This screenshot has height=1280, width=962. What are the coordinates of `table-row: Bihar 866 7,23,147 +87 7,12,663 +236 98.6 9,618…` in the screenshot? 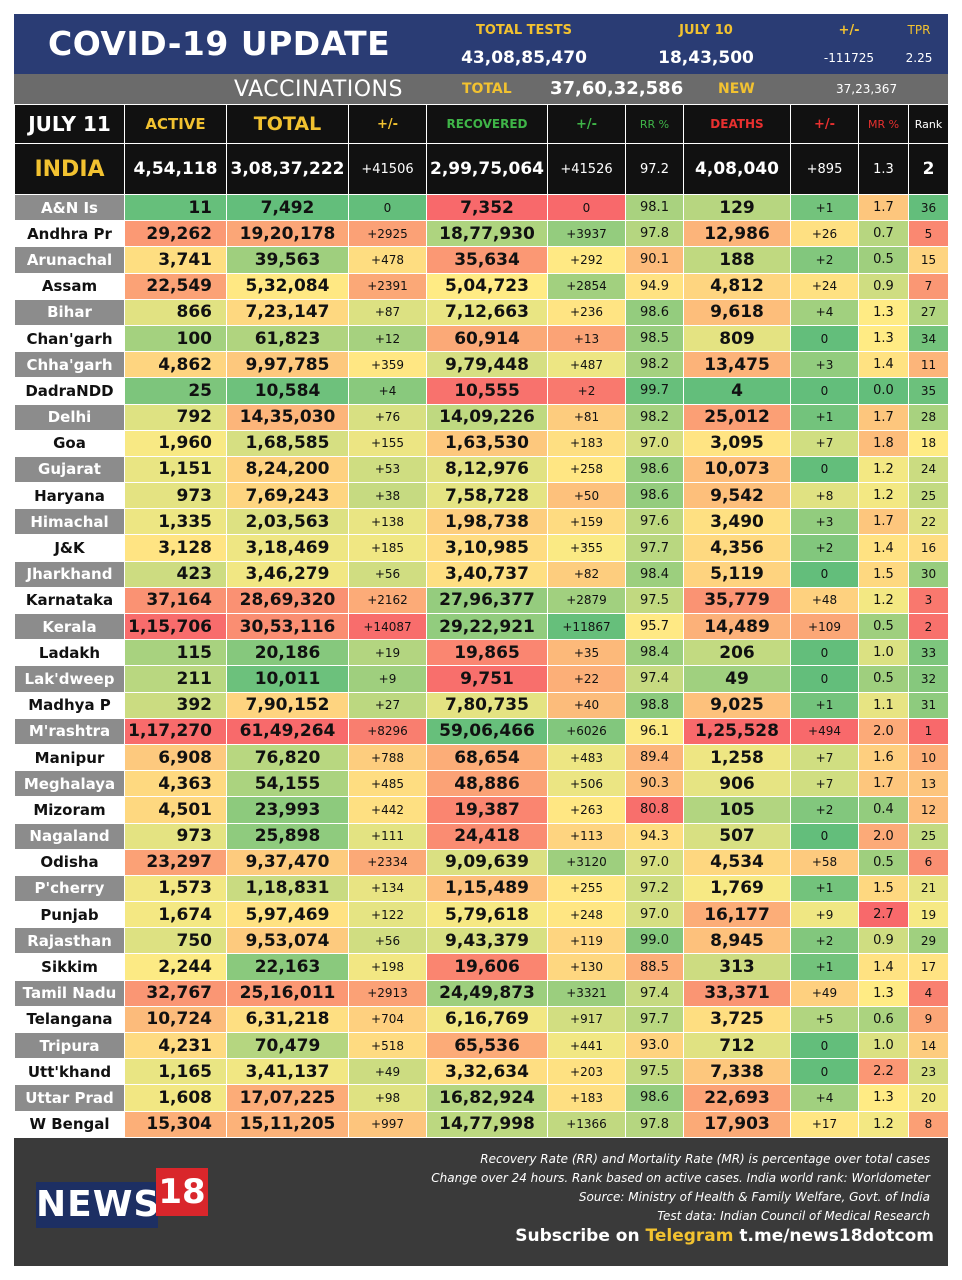 It's located at (481, 312).